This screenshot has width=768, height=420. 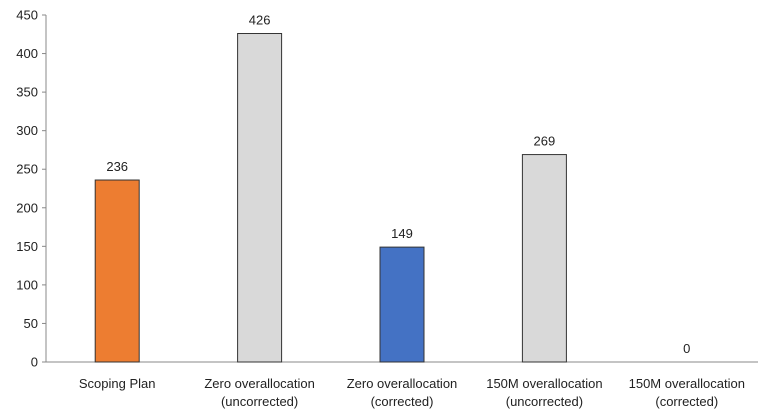 What do you see at coordinates (27, 130) in the screenshot?
I see `y-tick-label: 300` at bounding box center [27, 130].